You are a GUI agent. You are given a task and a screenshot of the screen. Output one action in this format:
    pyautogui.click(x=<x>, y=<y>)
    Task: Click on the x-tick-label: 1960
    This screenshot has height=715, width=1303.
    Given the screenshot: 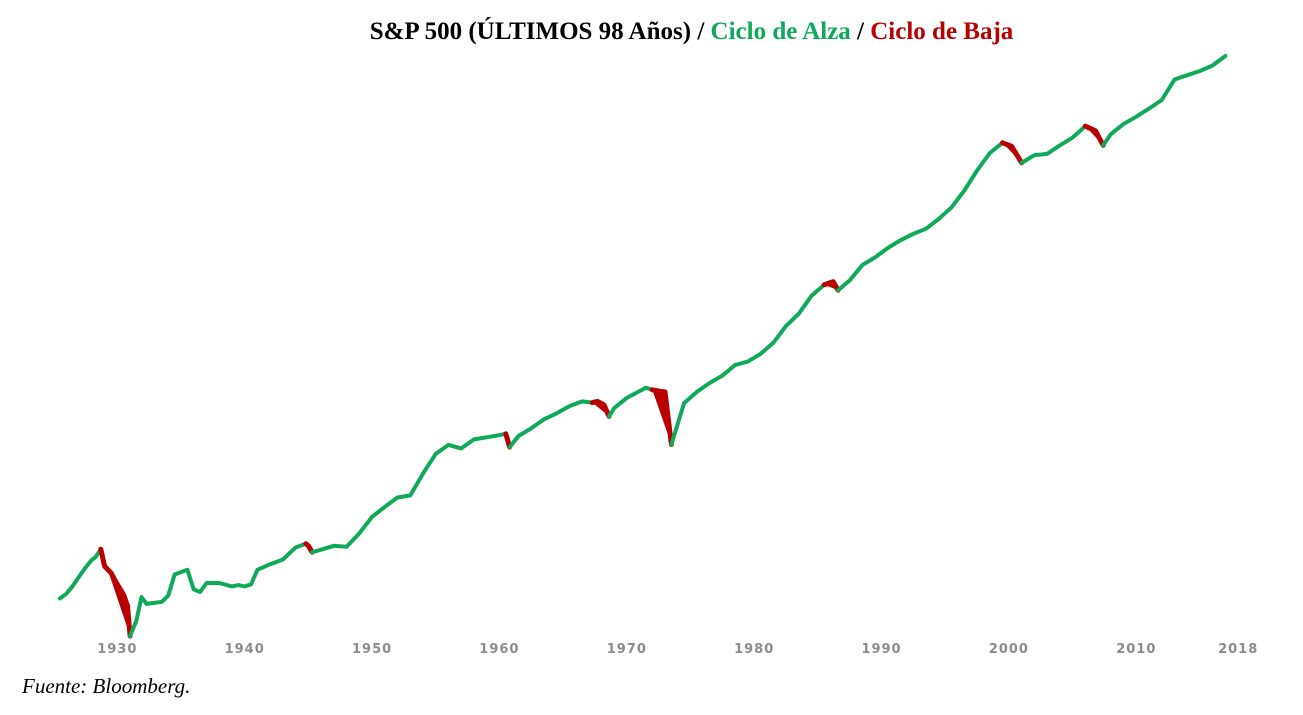 What is the action you would take?
    pyautogui.click(x=499, y=649)
    